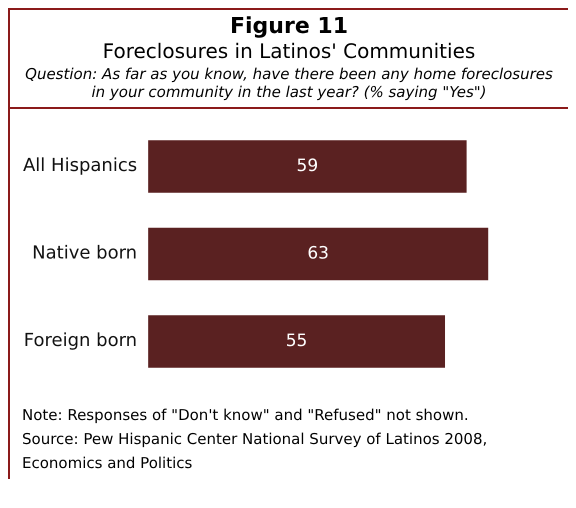 Image resolution: width=576 pixels, height=508 pixels. What do you see at coordinates (289, 51) in the screenshot?
I see `chart-subtitle: Foreclosures in Latinos' Communities` at bounding box center [289, 51].